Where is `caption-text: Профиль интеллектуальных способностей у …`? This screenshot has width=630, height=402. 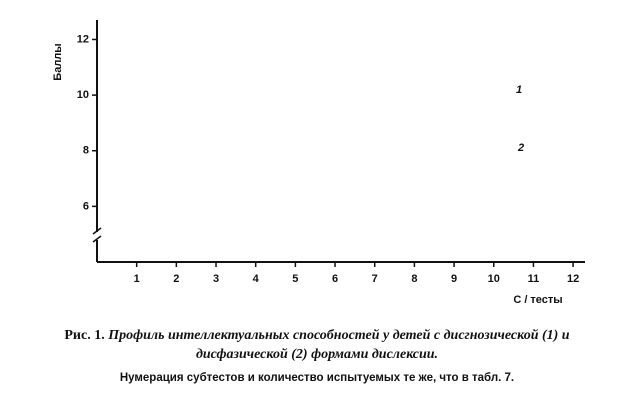 caption-text: Профиль интеллектуальных способностей у … is located at coordinates (339, 345).